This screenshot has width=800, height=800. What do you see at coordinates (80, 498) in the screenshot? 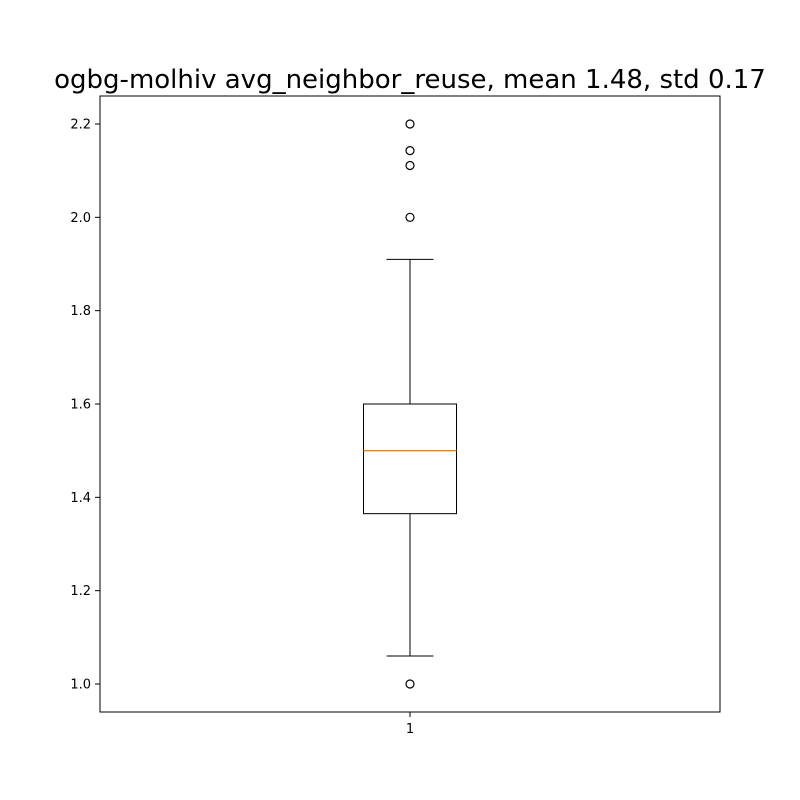
I see `y-tick-label: 1.4` at bounding box center [80, 498].